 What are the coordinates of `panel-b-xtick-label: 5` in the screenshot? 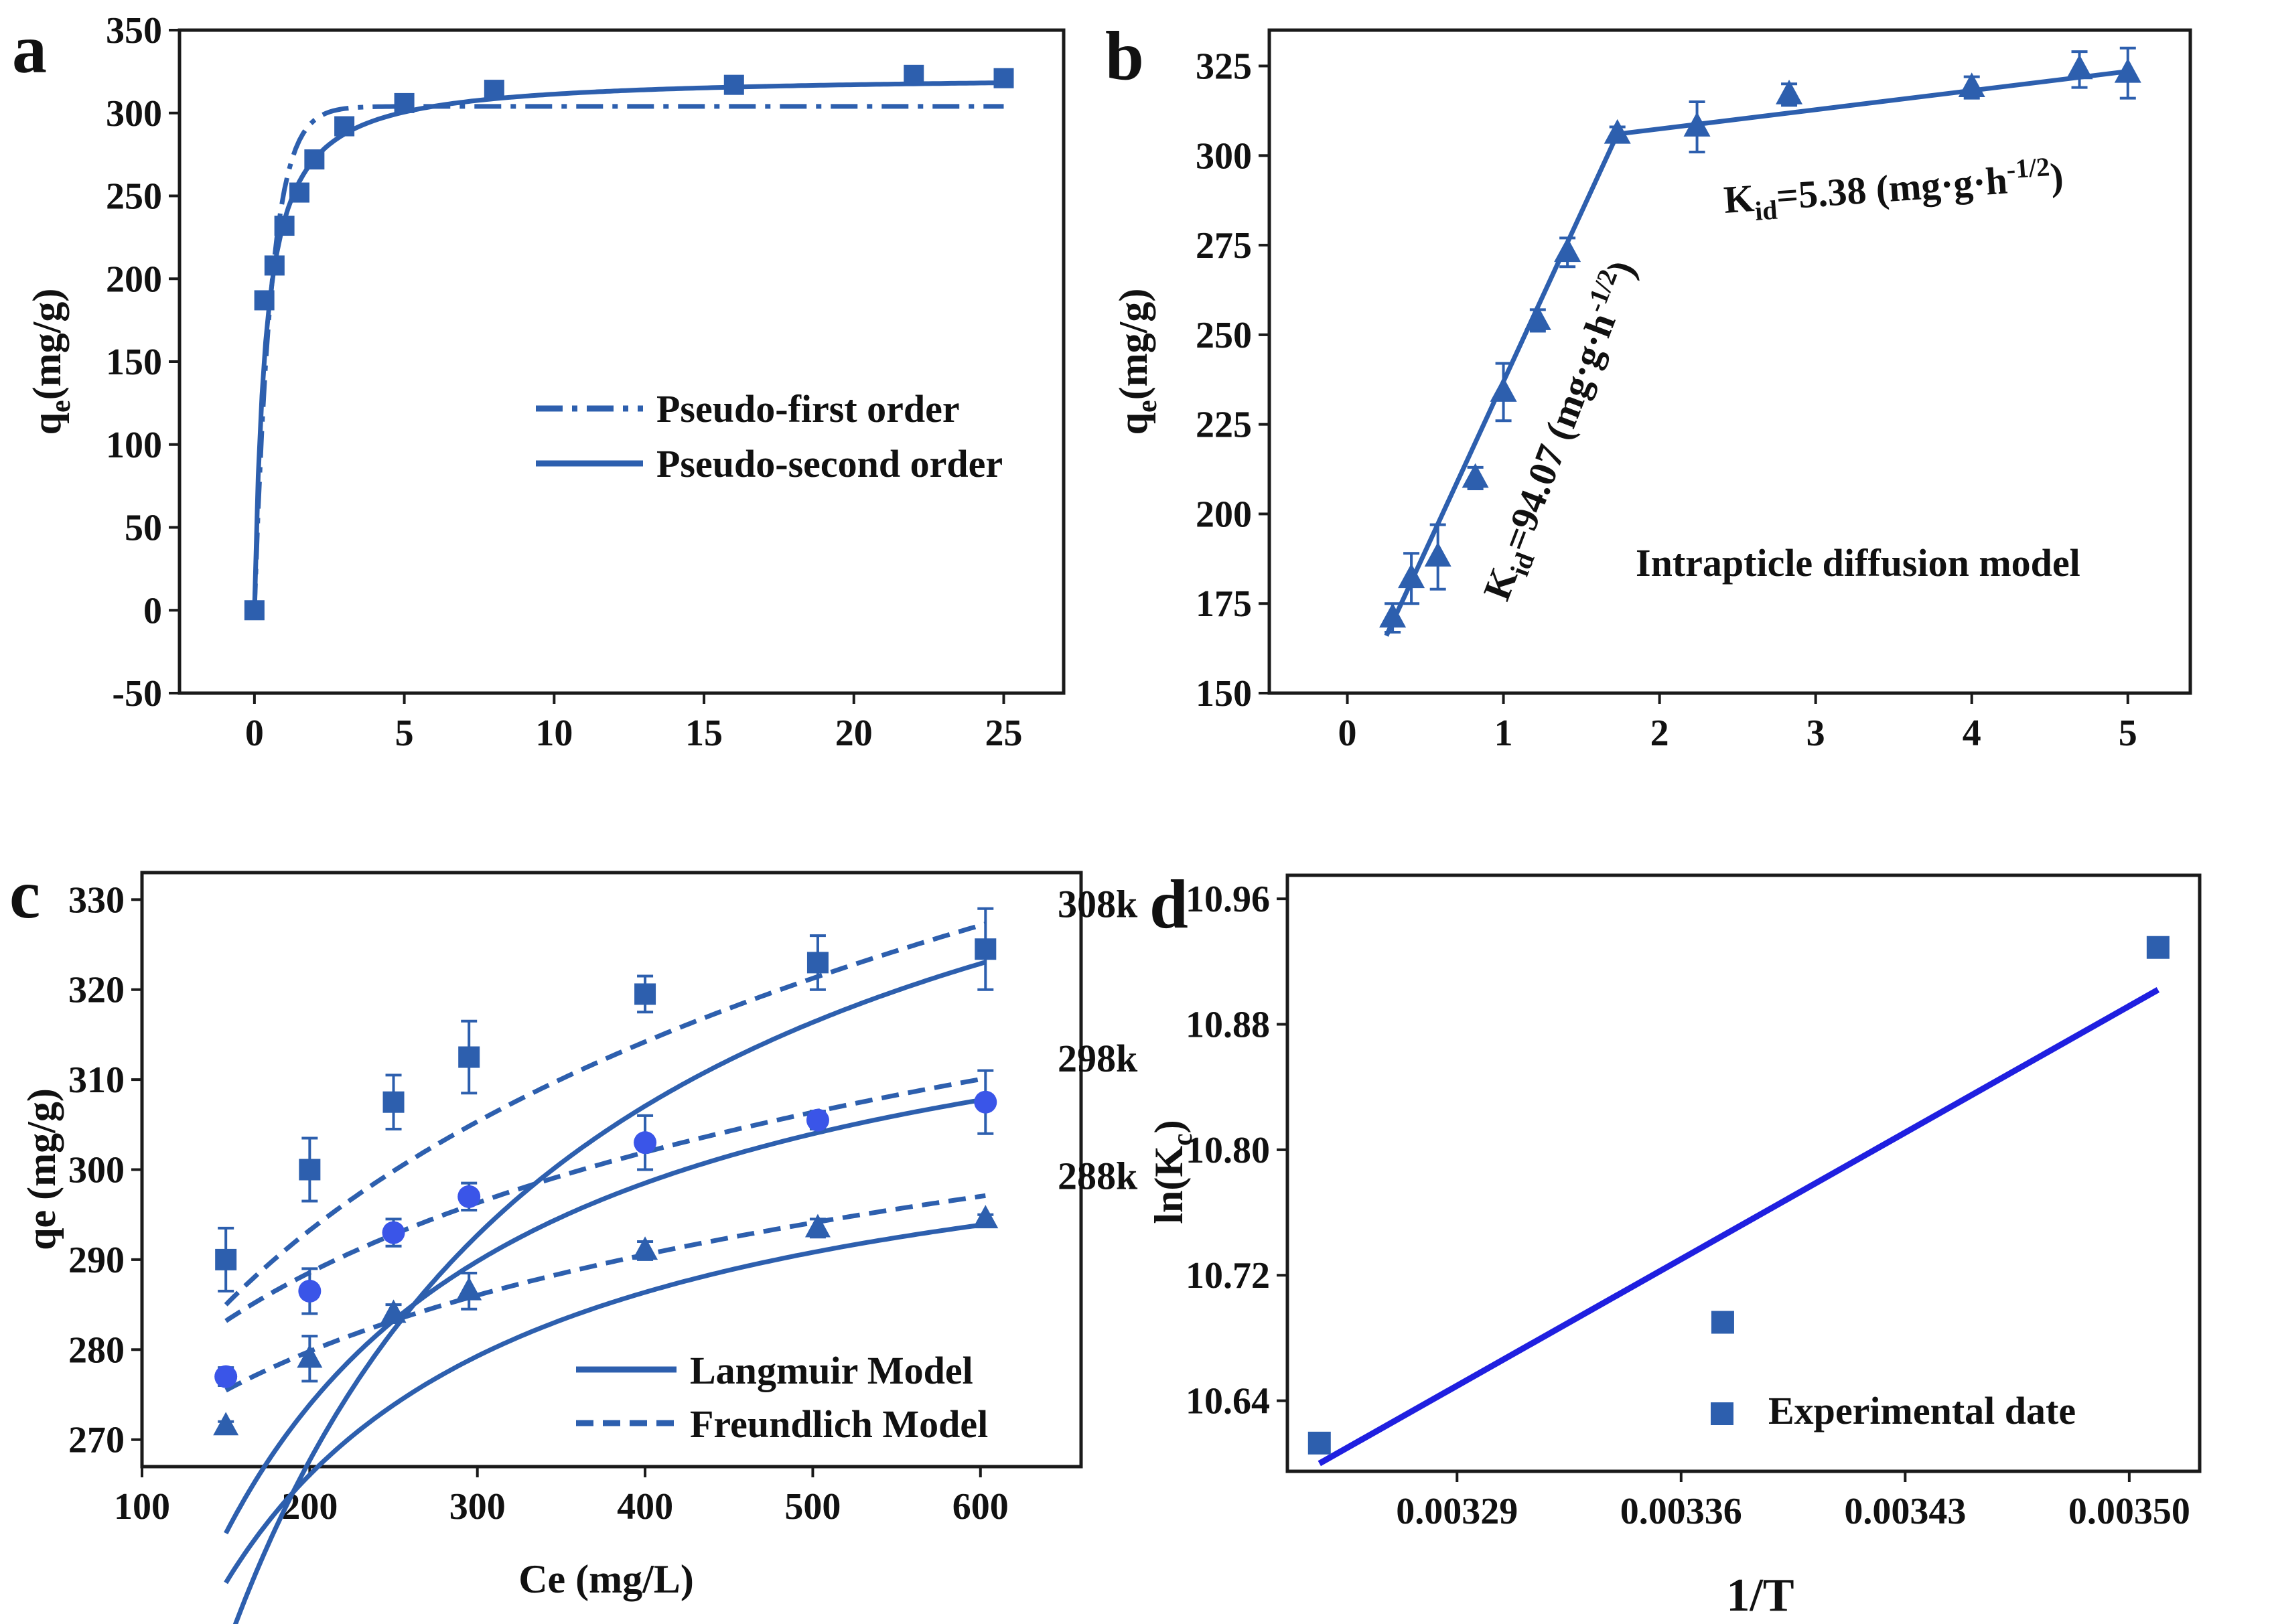 It's located at (2128, 733).